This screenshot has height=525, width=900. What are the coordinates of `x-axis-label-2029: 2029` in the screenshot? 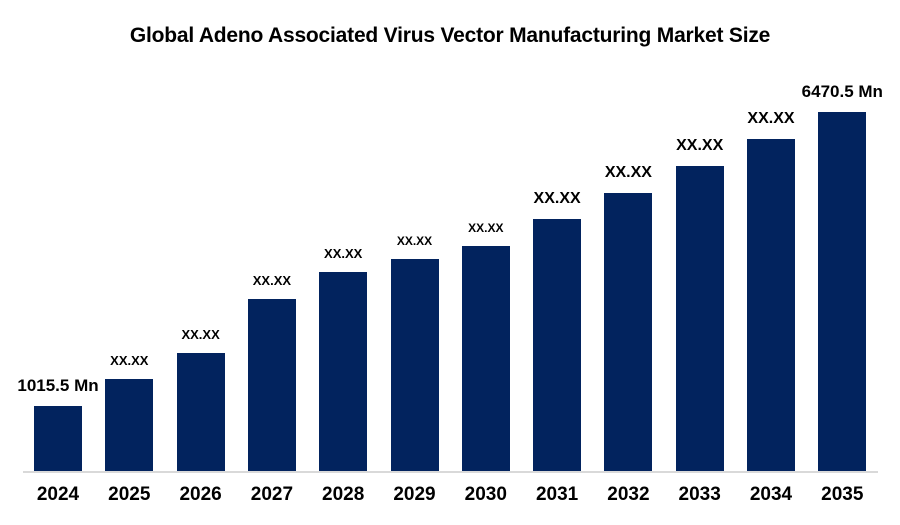 It's located at (414, 494).